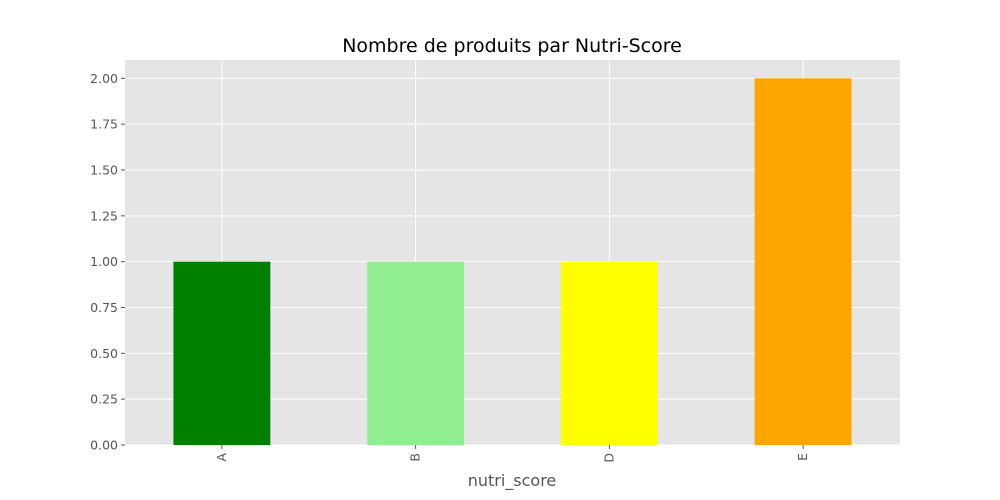  What do you see at coordinates (803, 261) in the screenshot?
I see `bar-e` at bounding box center [803, 261].